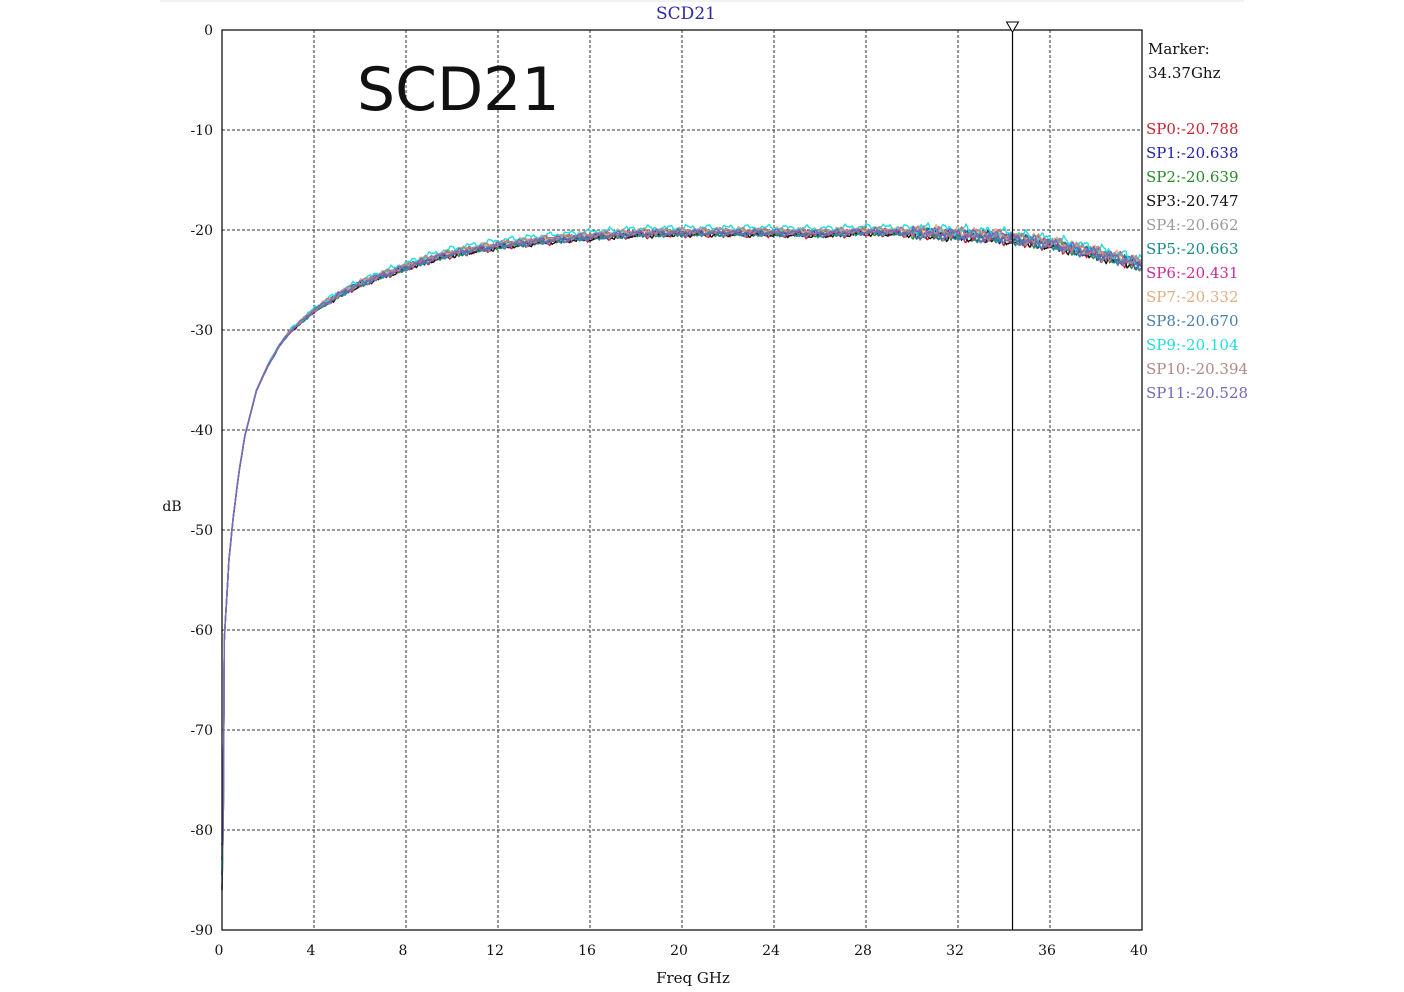 This screenshot has width=1404, height=992. What do you see at coordinates (1192, 321) in the screenshot?
I see `legend-entry-sp8: SP8:-20.670` at bounding box center [1192, 321].